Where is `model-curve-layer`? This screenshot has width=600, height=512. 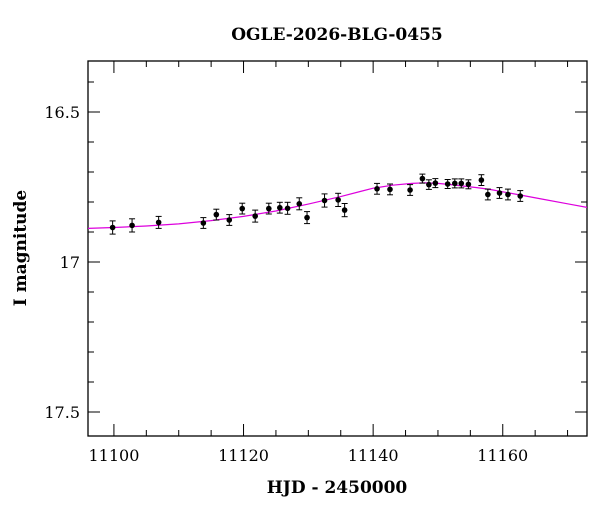 model-curve-layer is located at coordinates (337, 205).